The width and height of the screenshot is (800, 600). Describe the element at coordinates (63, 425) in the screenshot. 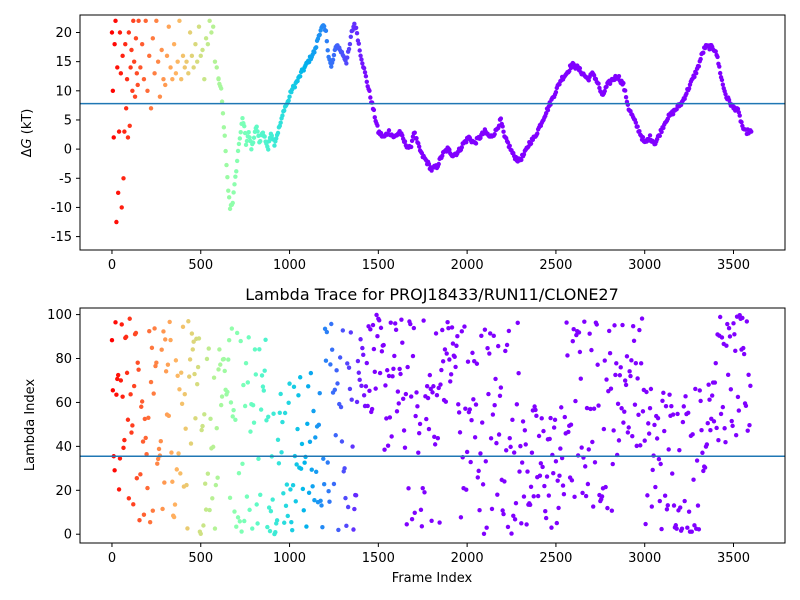

I see `lambda-y-ticks: 0 20 40 60 80 100` at that location.